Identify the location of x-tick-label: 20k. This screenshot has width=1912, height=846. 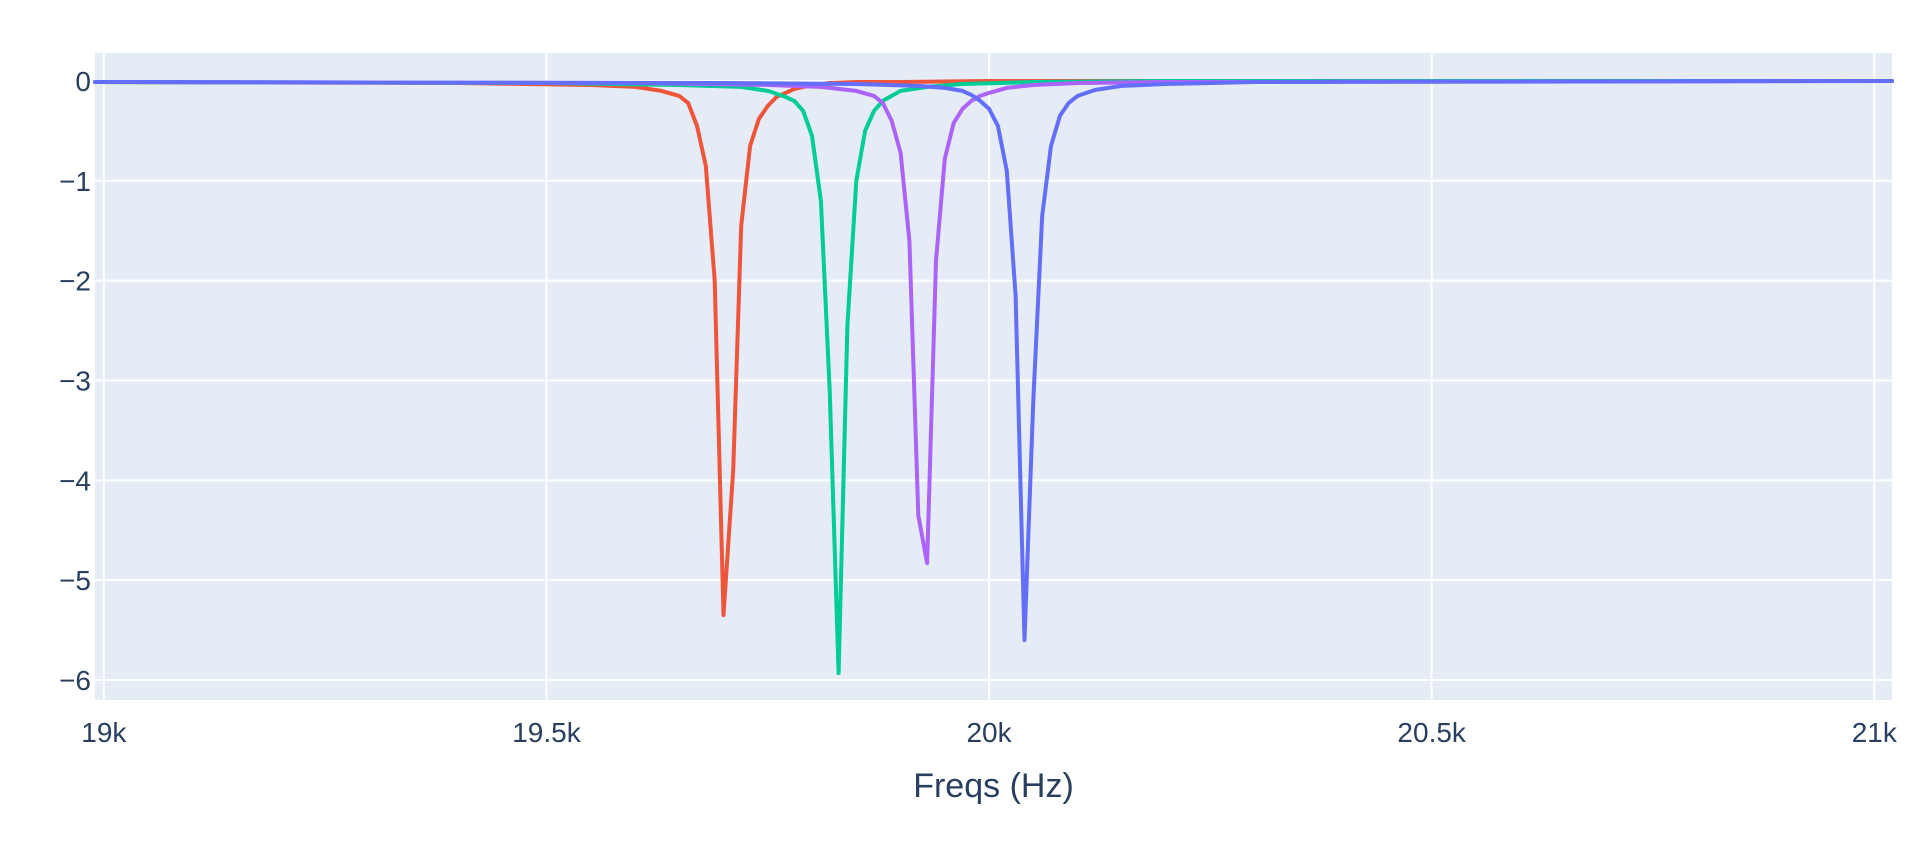
(989, 732).